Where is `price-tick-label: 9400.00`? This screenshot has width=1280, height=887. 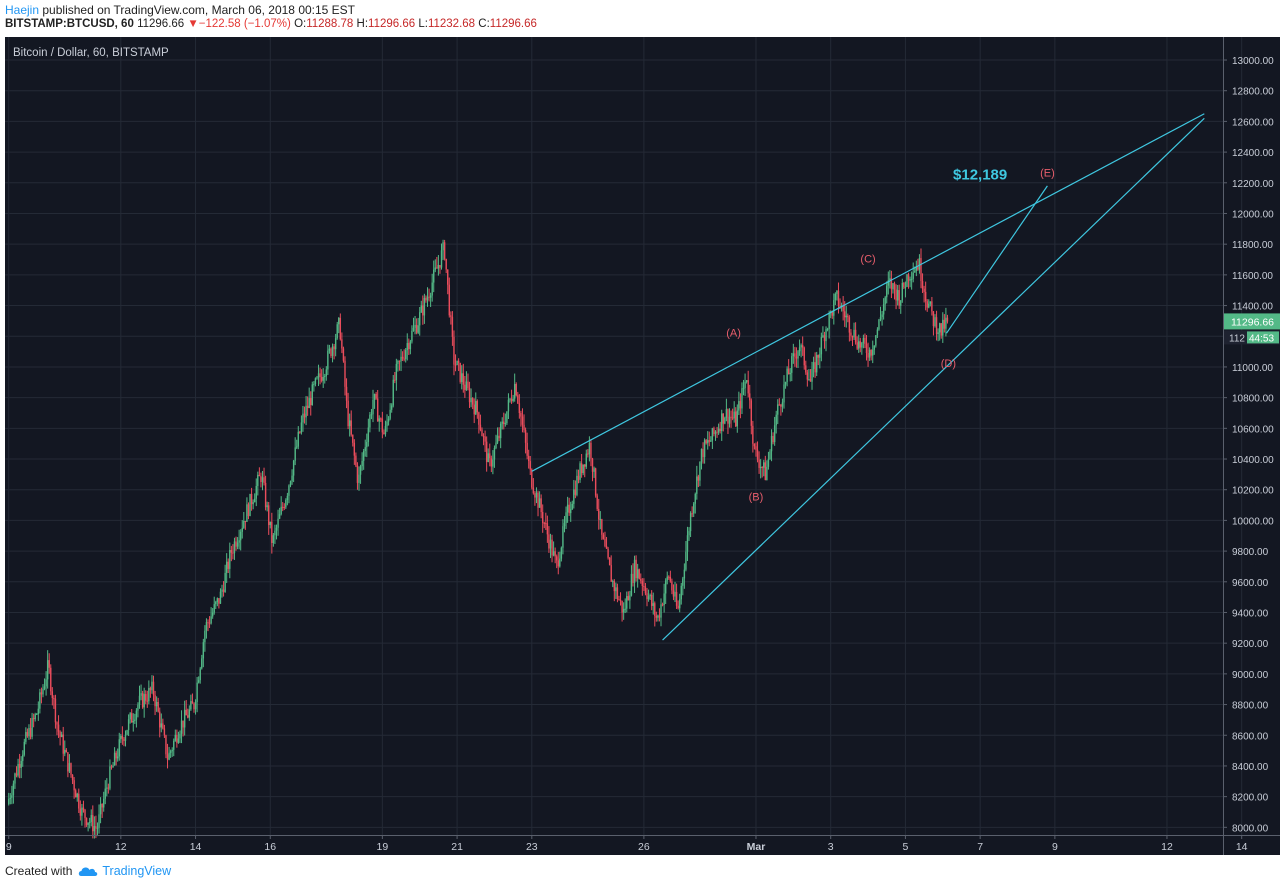 price-tick-label: 9400.00 is located at coordinates (1250, 613).